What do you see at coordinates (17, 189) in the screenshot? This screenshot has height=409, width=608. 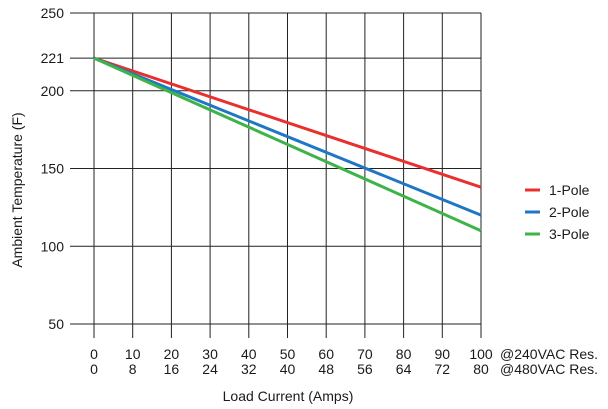 I see `y-axis-label: Ambient Temperature (F)` at bounding box center [17, 189].